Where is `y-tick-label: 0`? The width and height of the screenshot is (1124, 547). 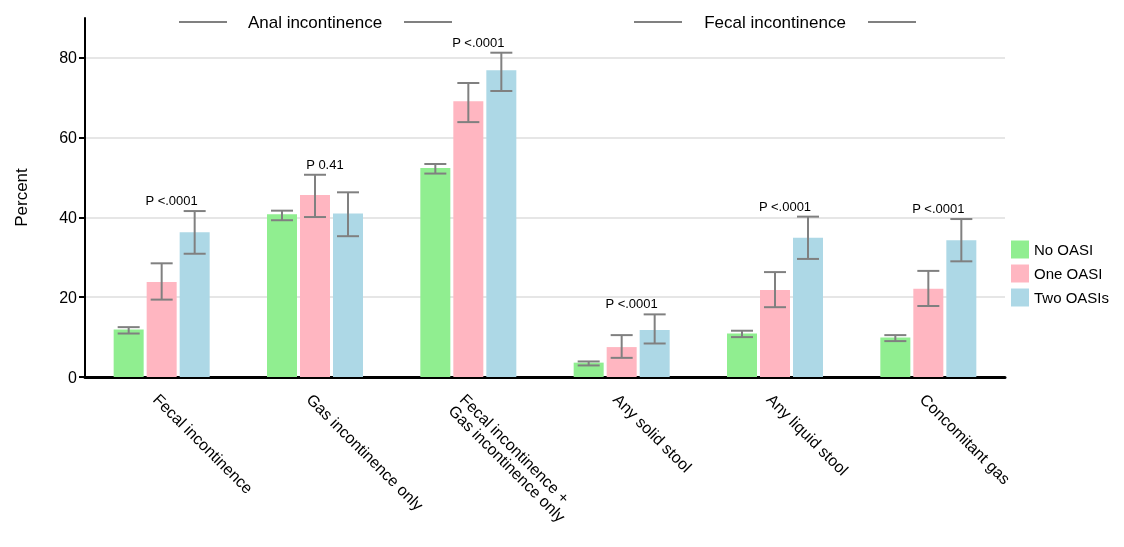 y-tick-label: 0 is located at coordinates (73, 377).